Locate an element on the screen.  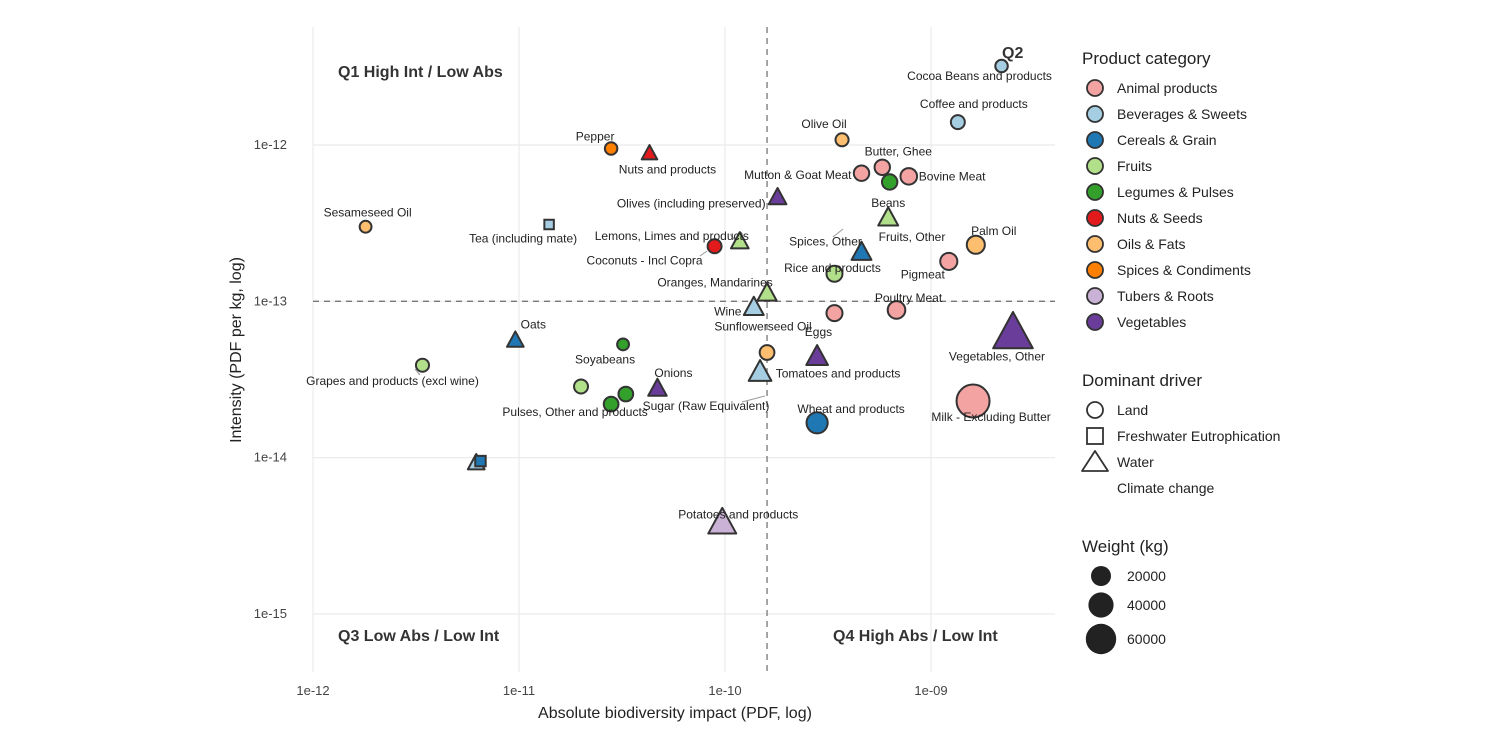
point-label: Palm Oil is located at coordinates (993, 231).